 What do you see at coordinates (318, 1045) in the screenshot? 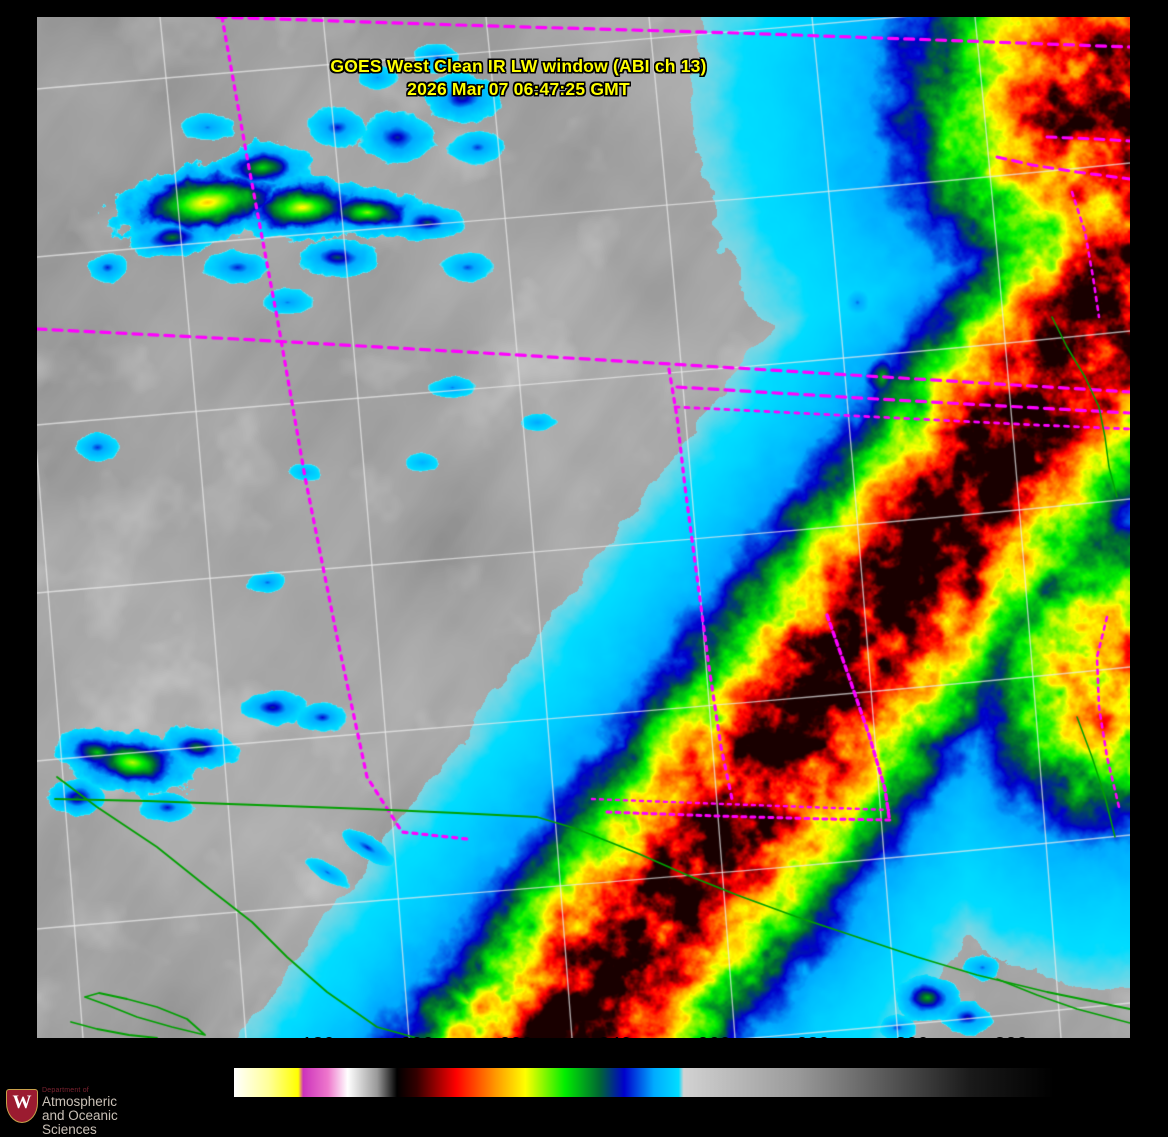
I see `colorbar-tick-label: 180` at bounding box center [318, 1045].